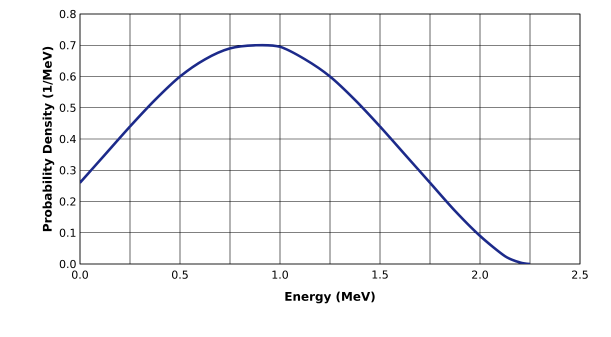  Describe the element at coordinates (48, 139) in the screenshot. I see `y-axis-title: Probability Density (1/MeV)` at that location.